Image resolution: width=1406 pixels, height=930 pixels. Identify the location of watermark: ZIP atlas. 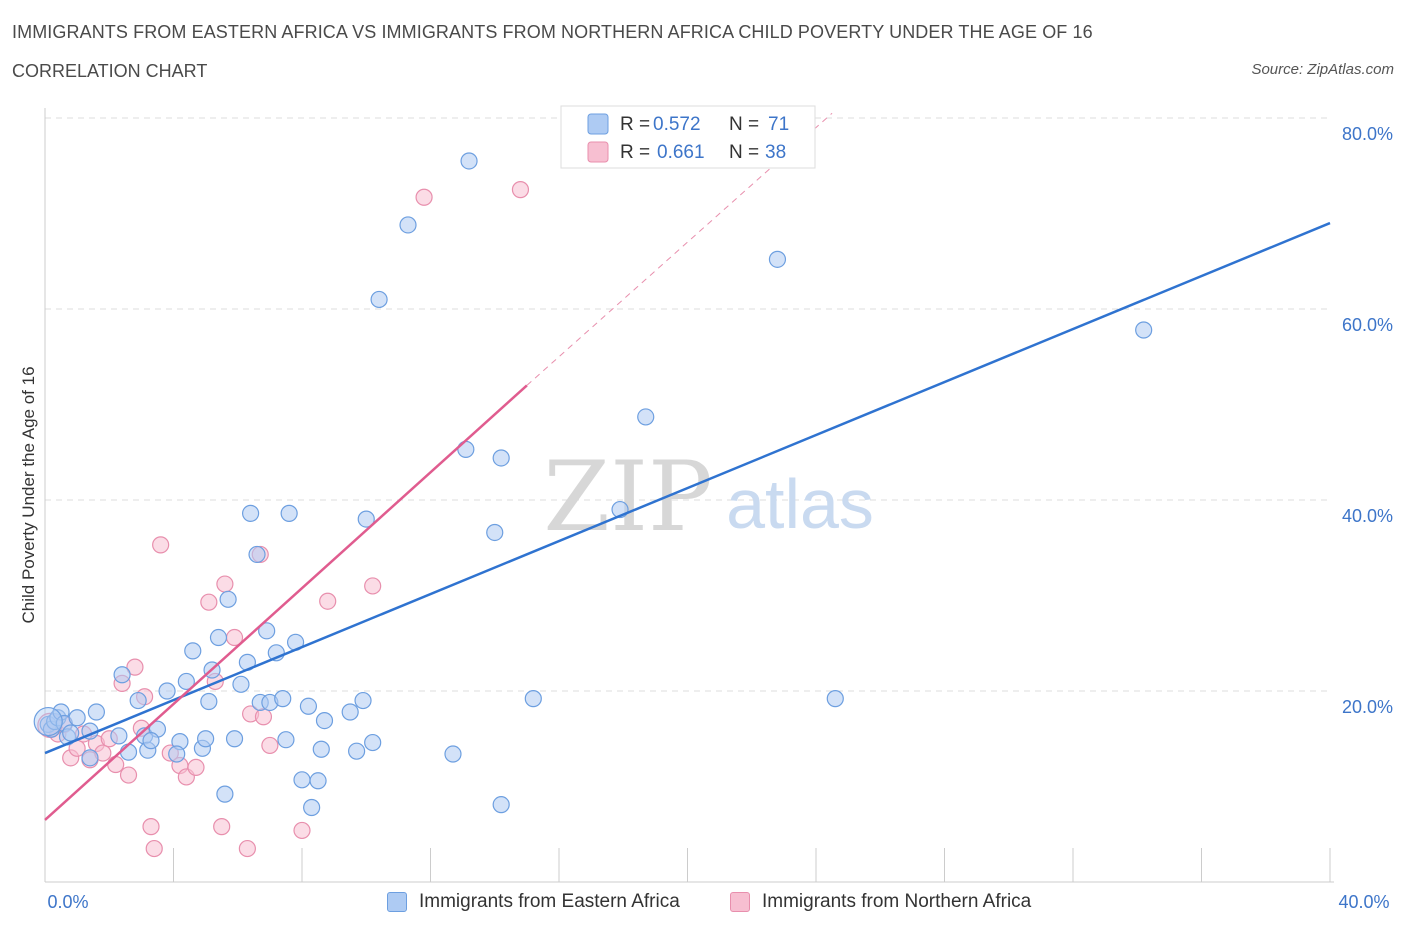
(708, 497).